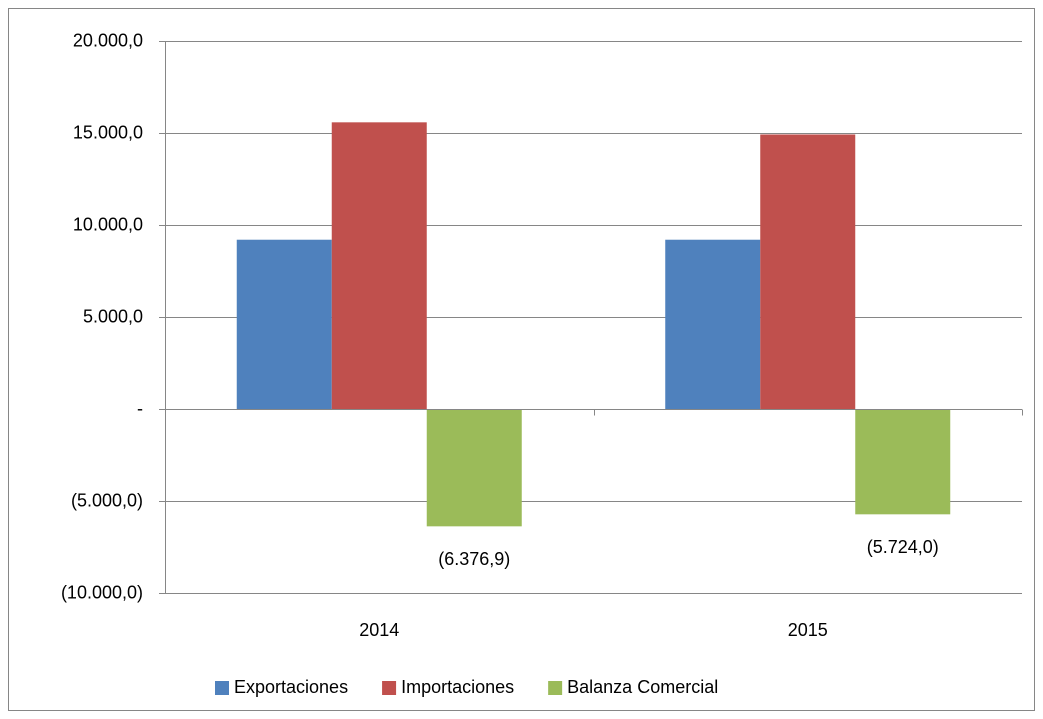  I want to click on legend-label: Importaciones, so click(457, 687).